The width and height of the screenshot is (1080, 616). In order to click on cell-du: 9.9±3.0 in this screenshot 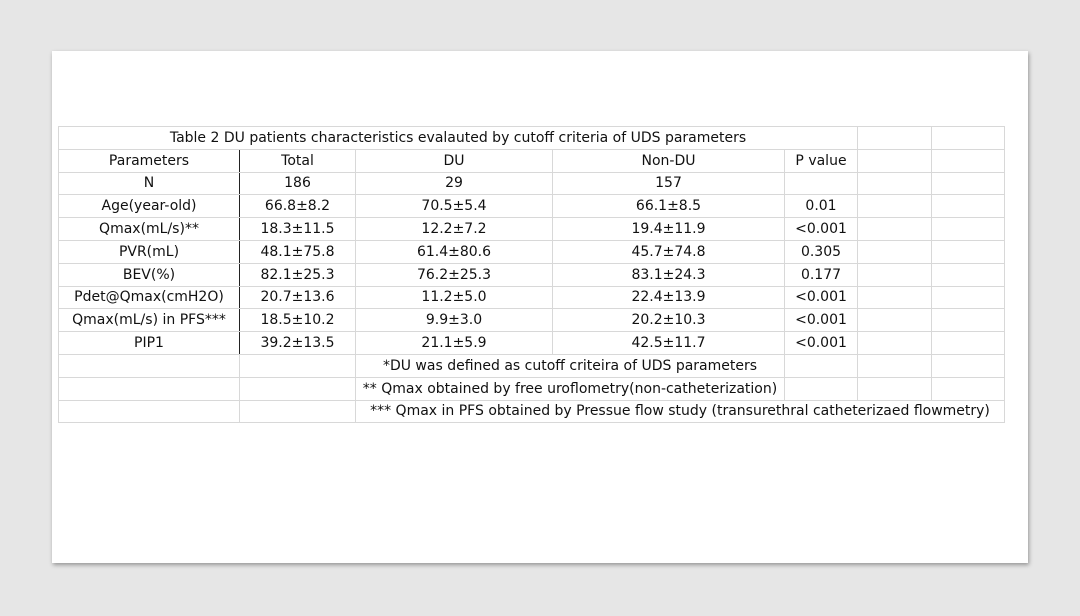, I will do `click(454, 320)`.